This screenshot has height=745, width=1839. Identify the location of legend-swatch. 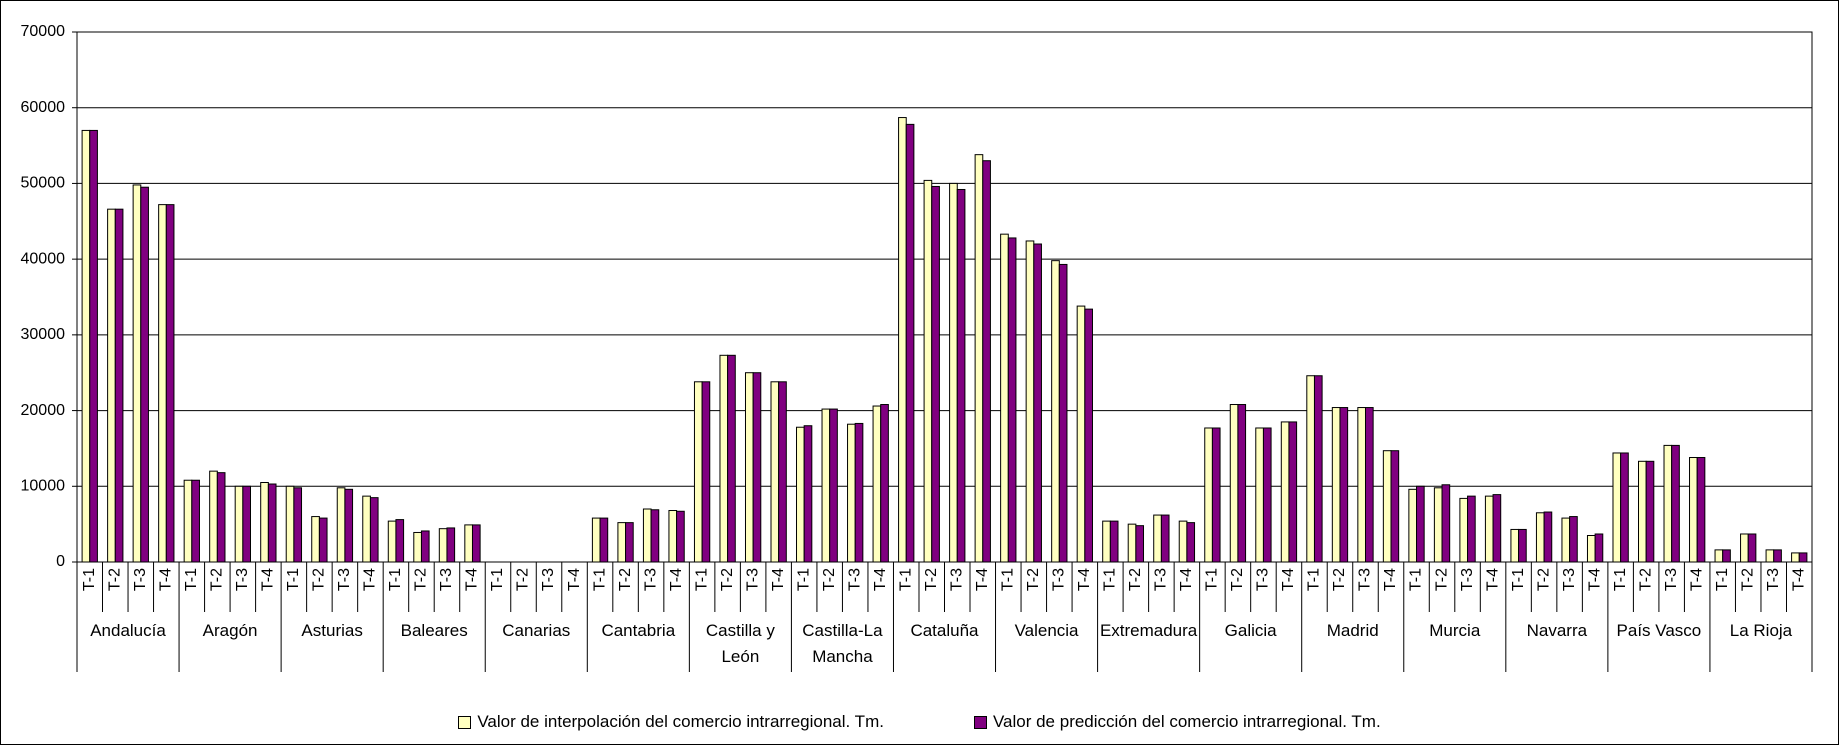
(980, 722).